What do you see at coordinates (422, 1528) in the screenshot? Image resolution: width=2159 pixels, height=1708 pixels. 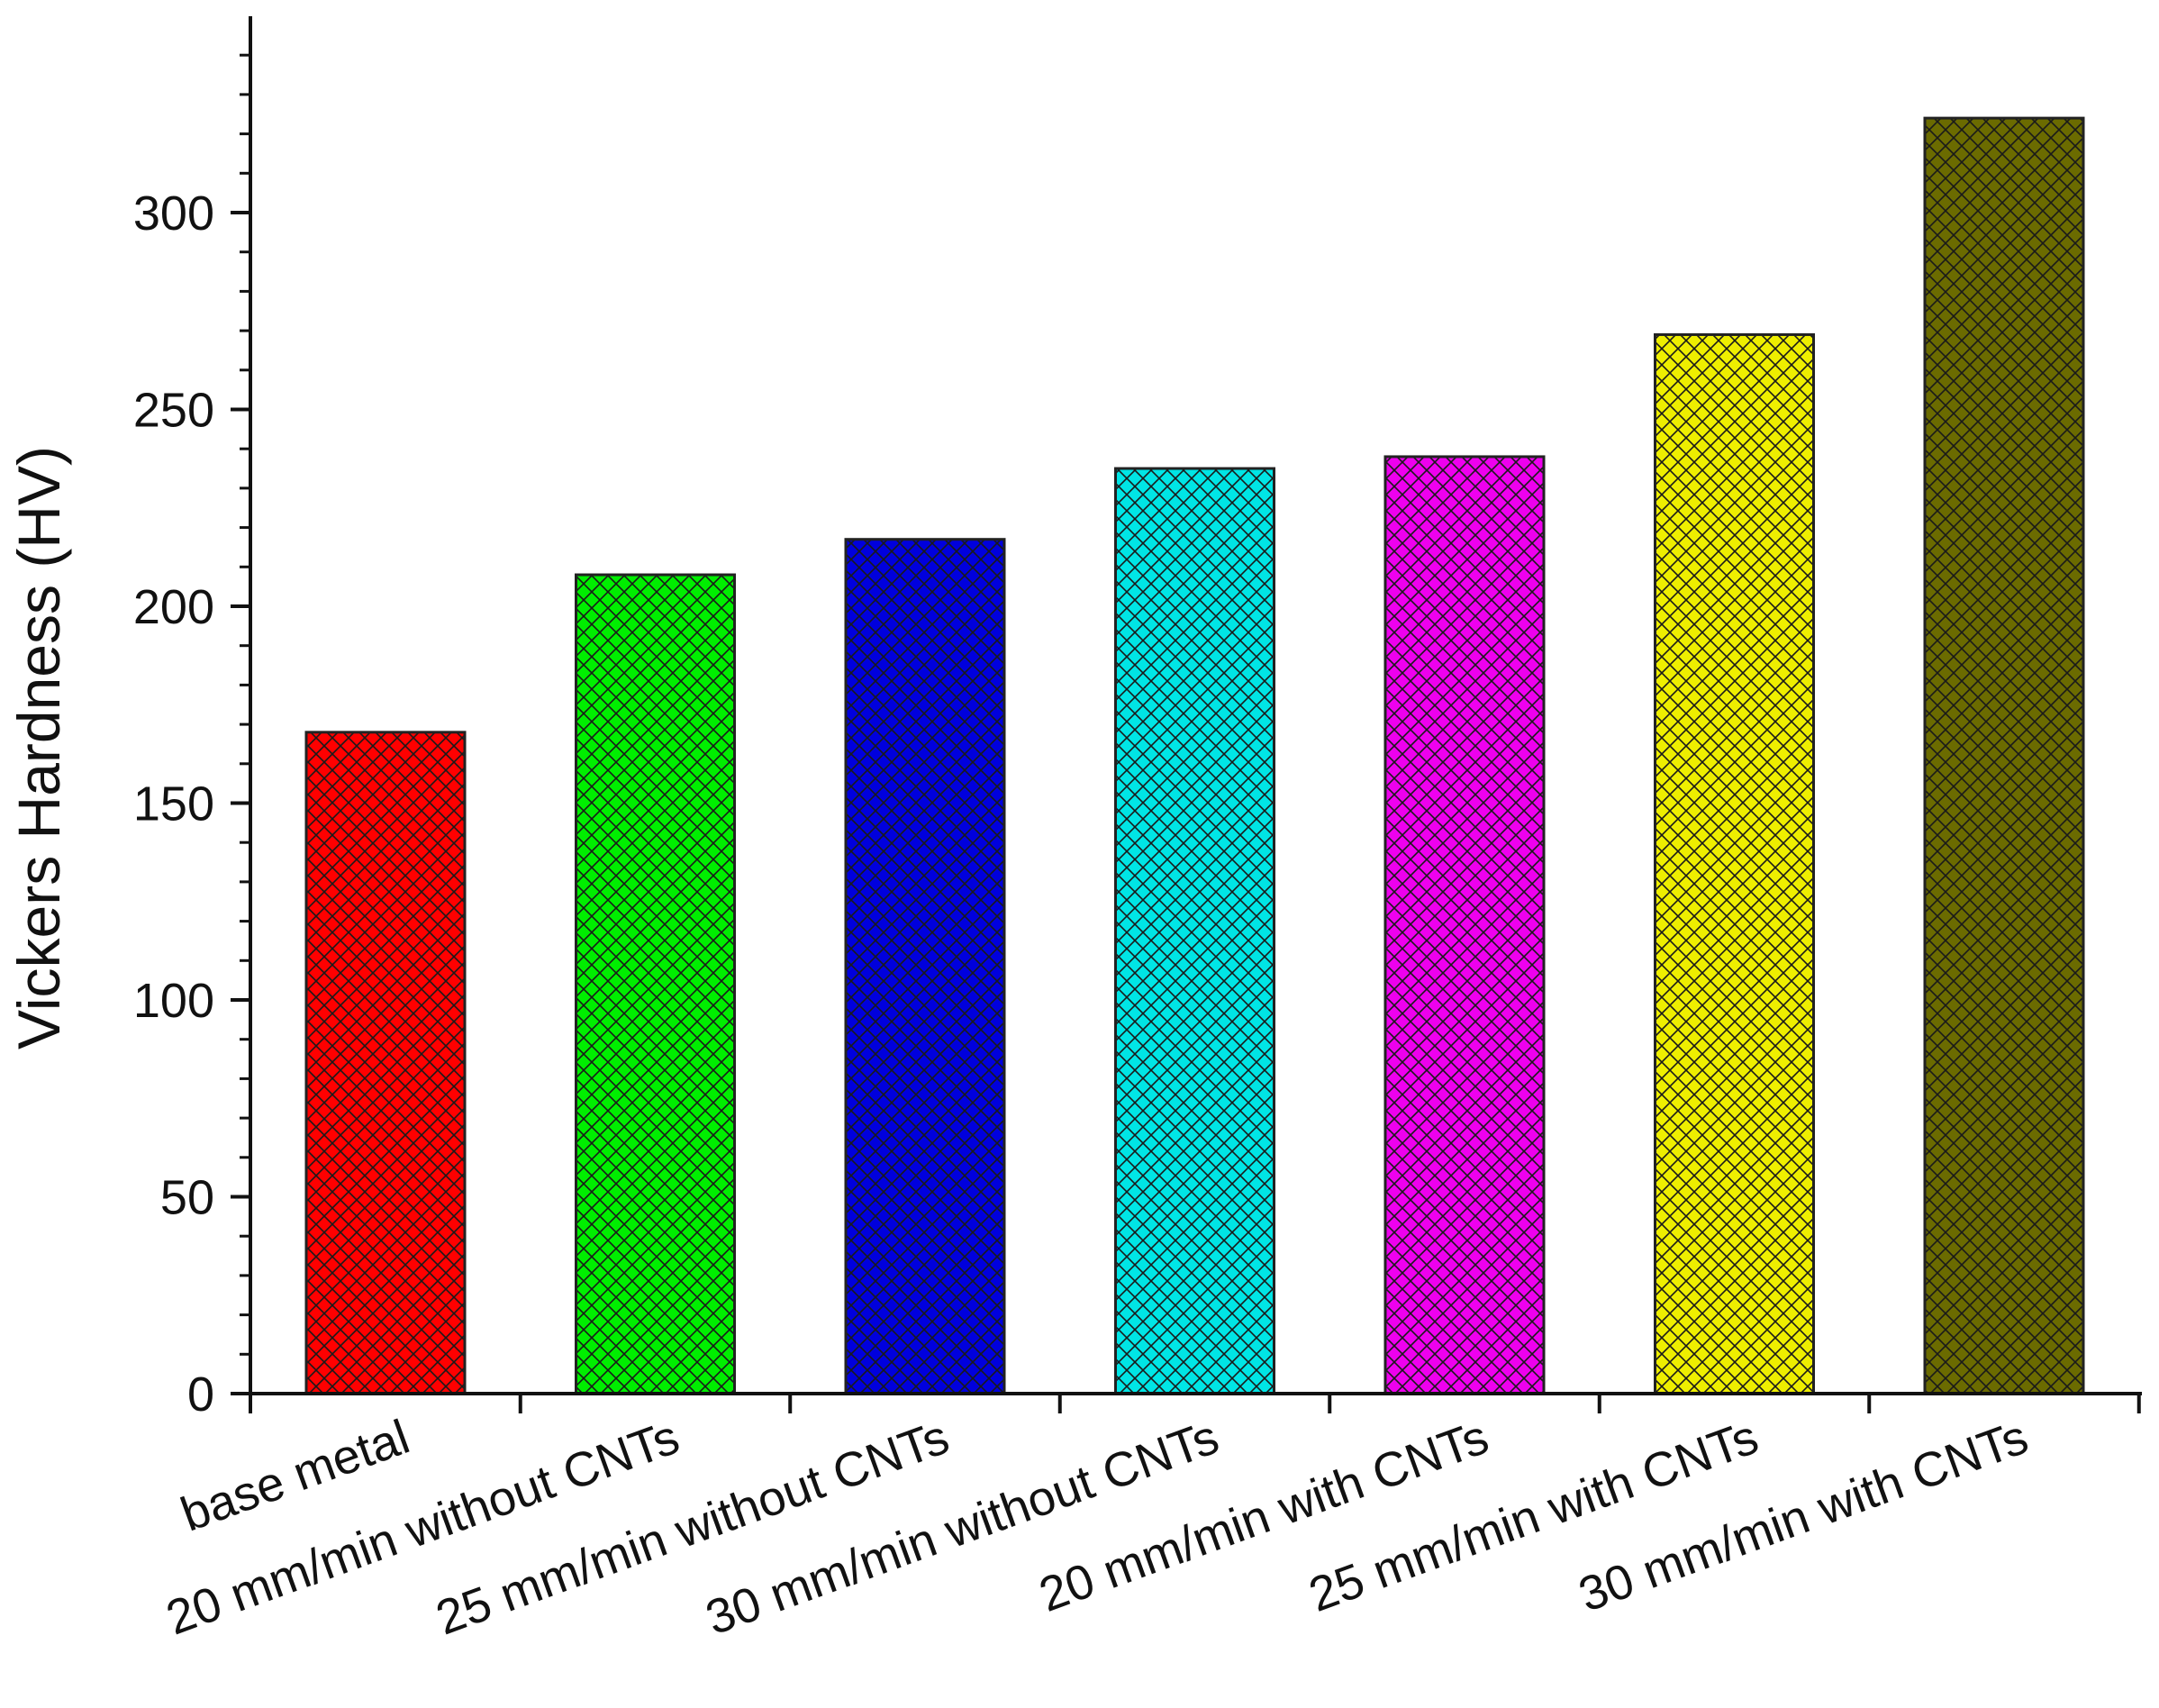 I see `x-category-label: 20 mm/min without CNTs` at bounding box center [422, 1528].